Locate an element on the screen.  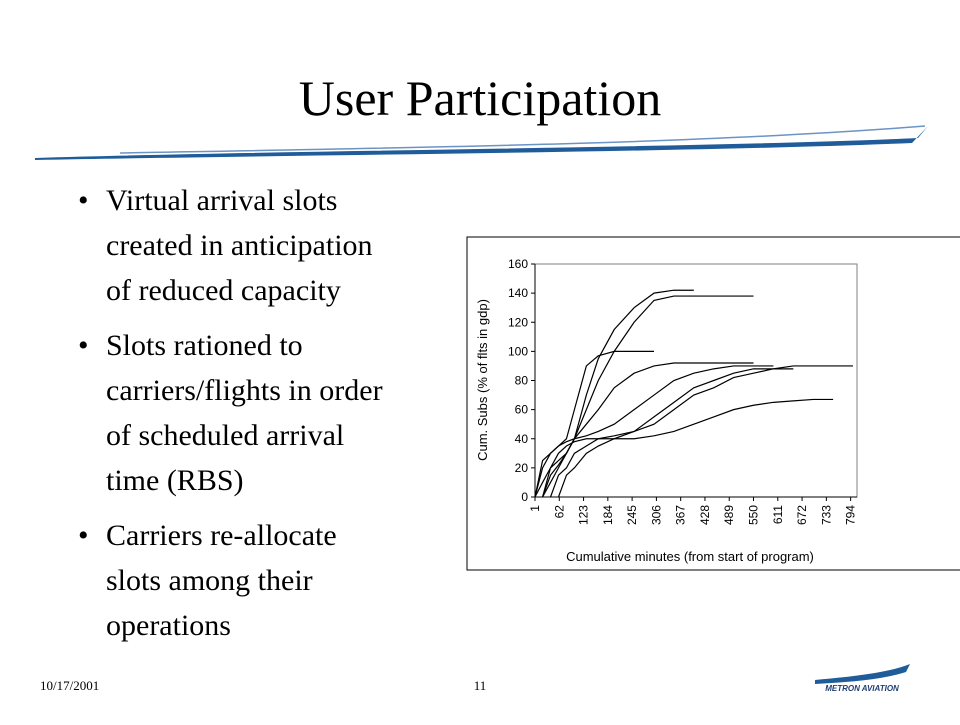
logo-swoosh is located at coordinates (862, 674).